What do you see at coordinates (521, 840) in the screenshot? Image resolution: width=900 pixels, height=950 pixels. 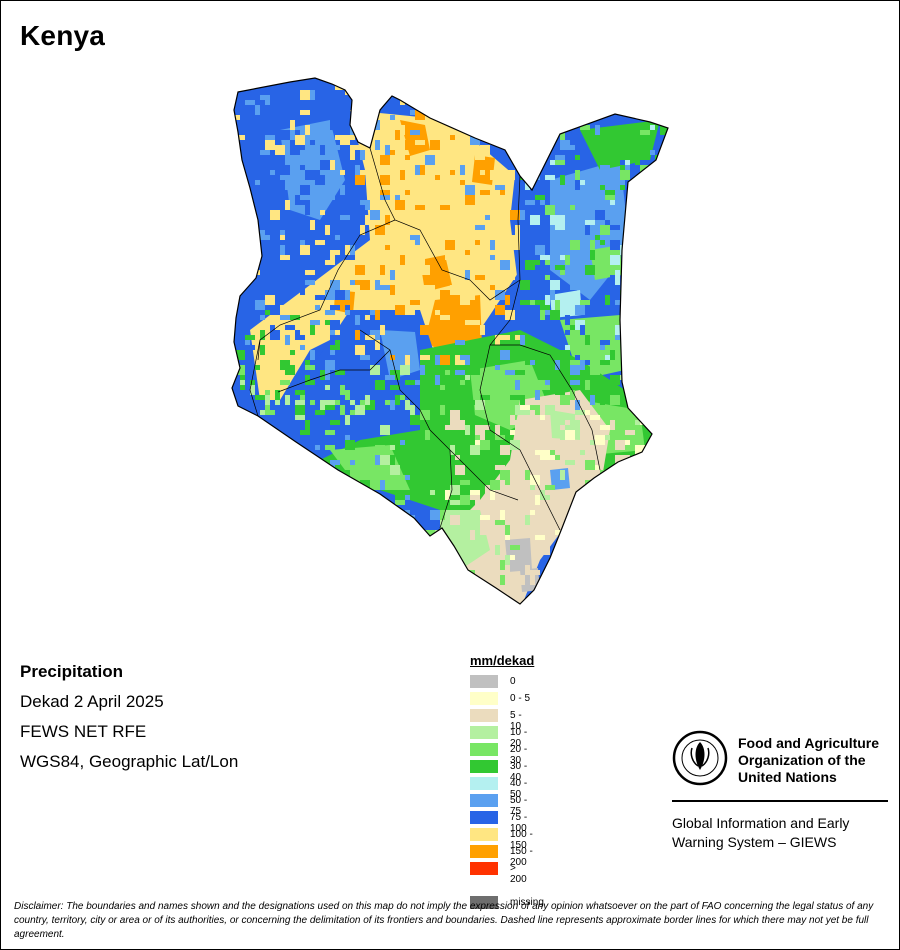 I see `legend-label: 100 - 150` at bounding box center [521, 840].